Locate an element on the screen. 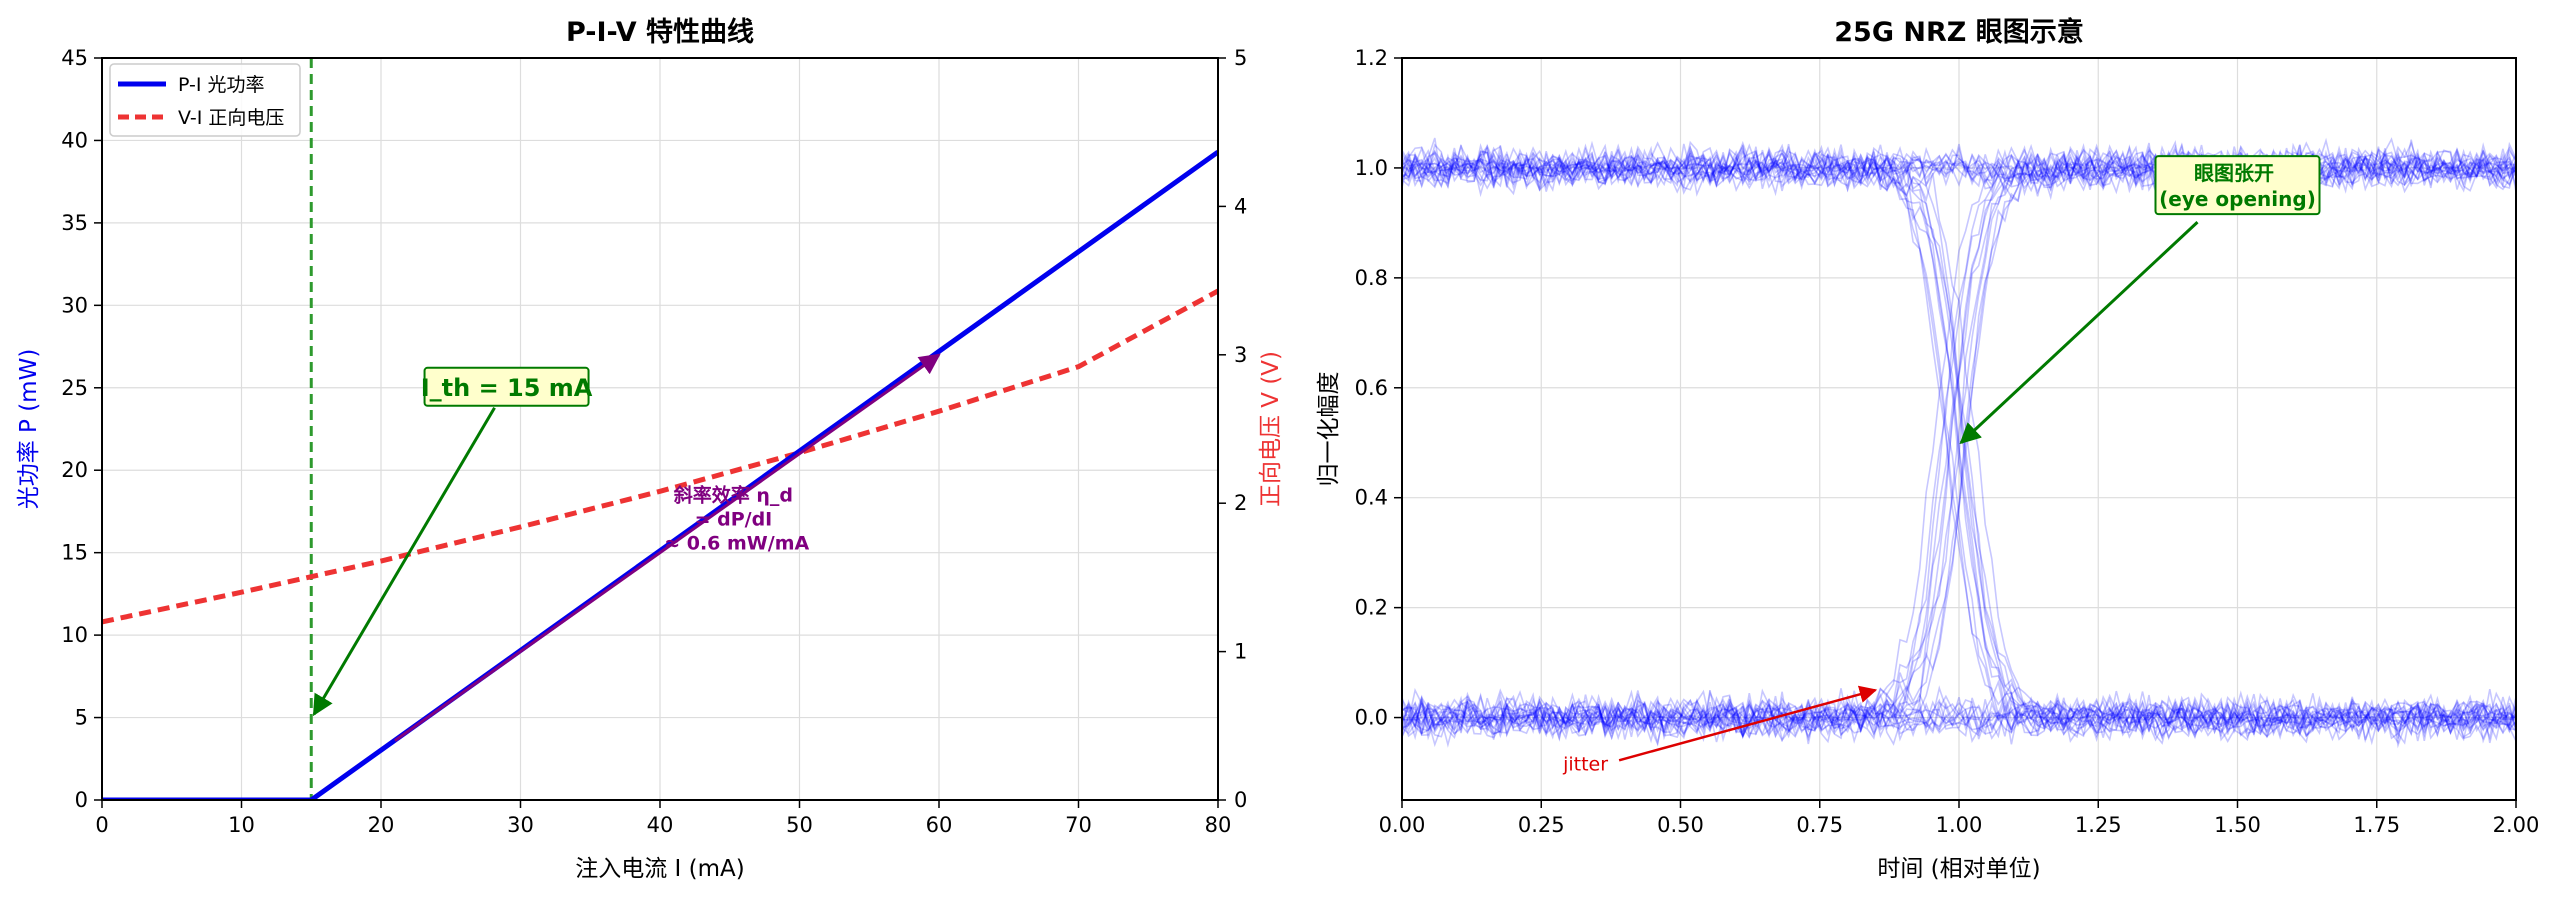  piv-y-tick-label: 10 is located at coordinates (74, 635).